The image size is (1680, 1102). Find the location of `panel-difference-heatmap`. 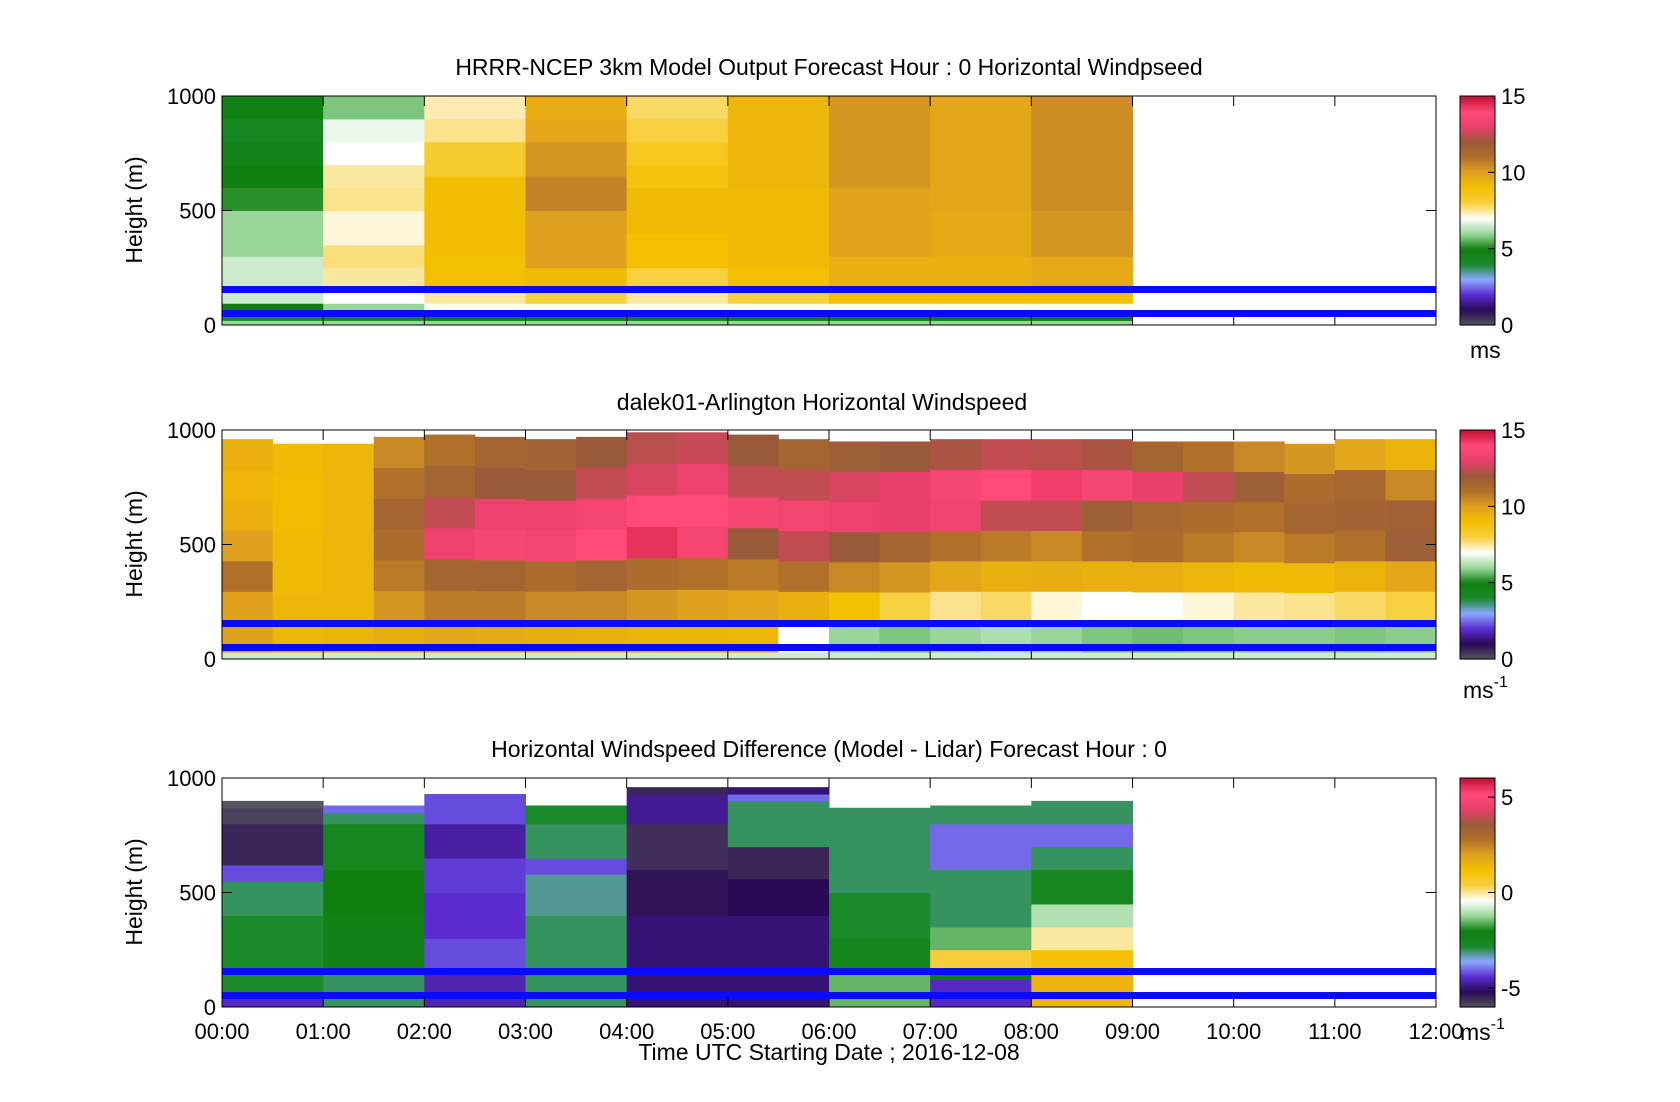

panel-difference-heatmap is located at coordinates (677, 897).